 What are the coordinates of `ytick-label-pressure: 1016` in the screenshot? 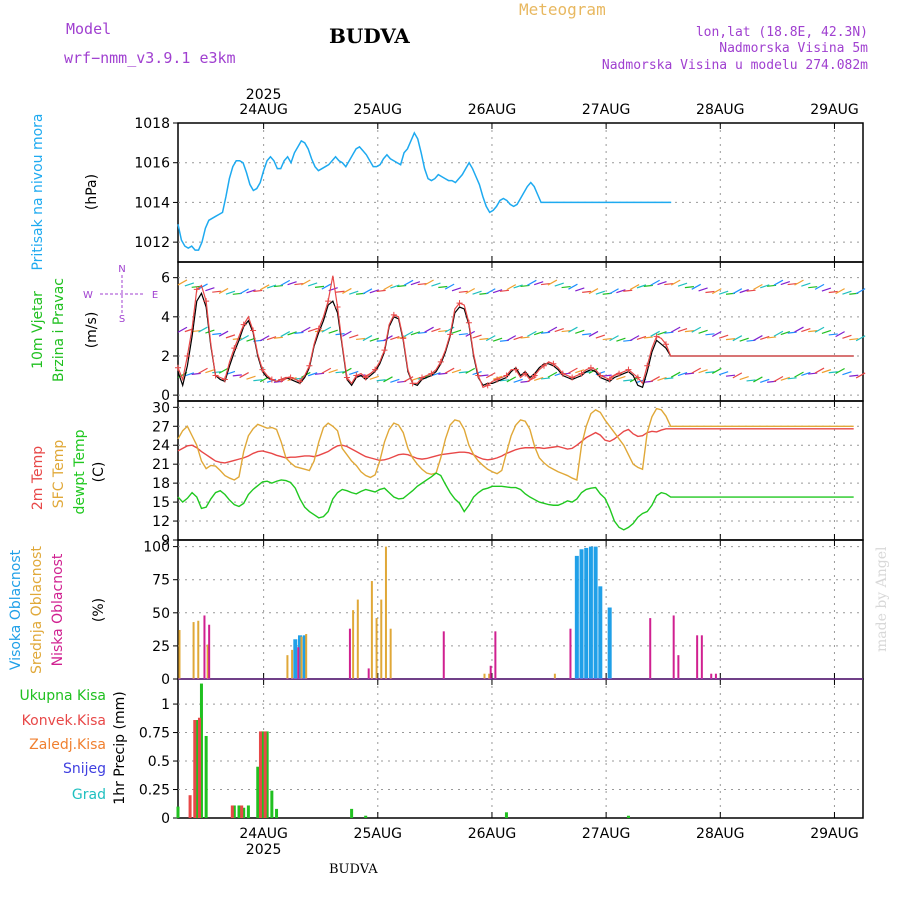 It's located at (152, 164).